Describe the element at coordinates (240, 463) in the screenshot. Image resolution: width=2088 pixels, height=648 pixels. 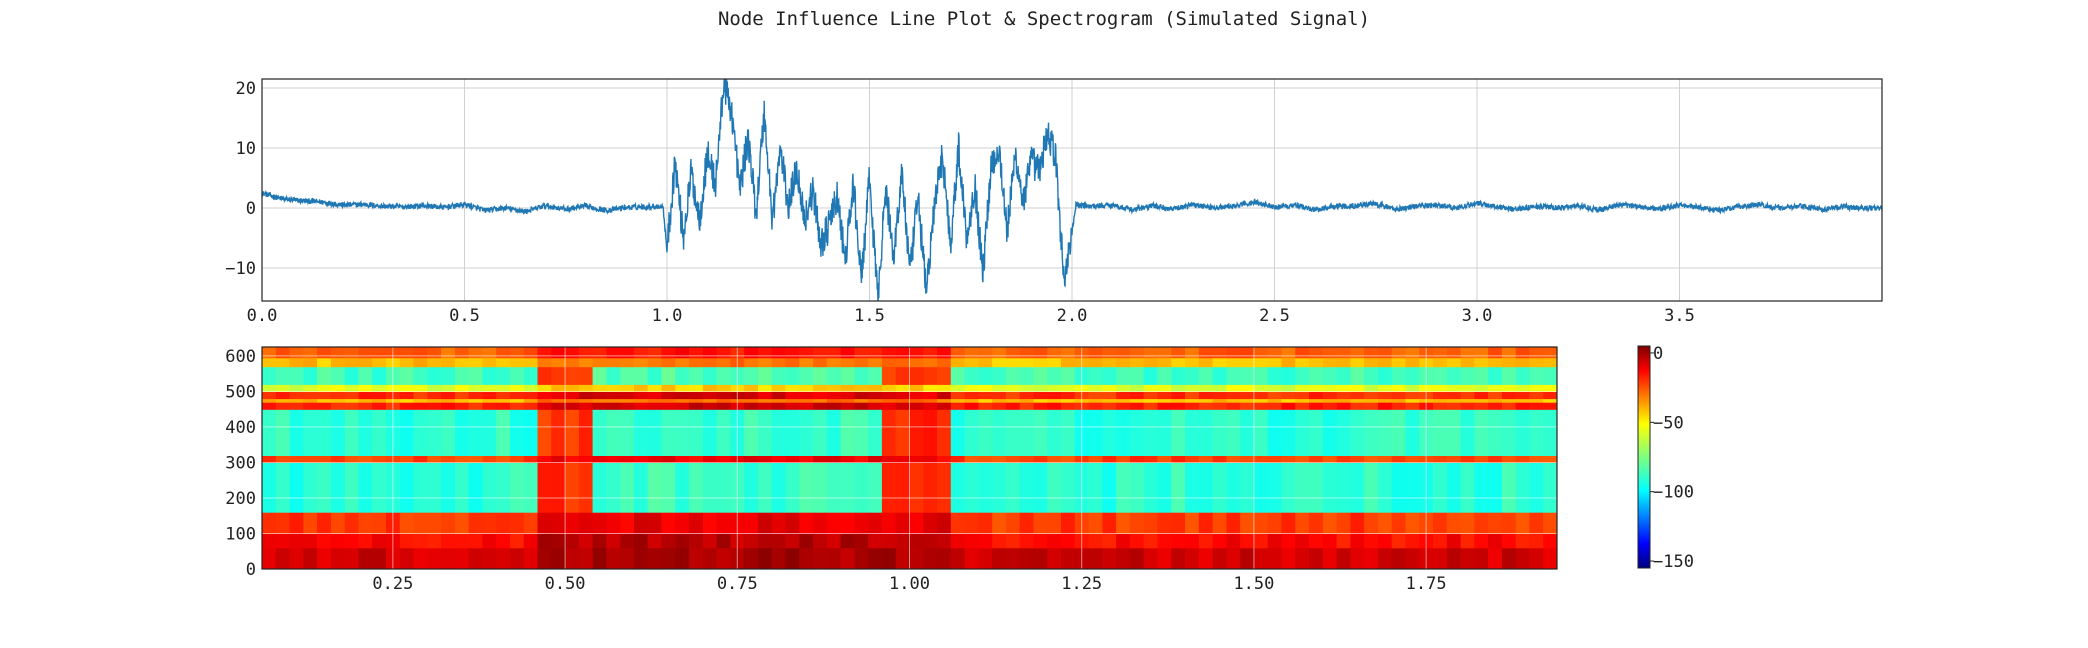
I see `spectrogram-y-ticks: 600 500 400 300 200 100 0` at that location.